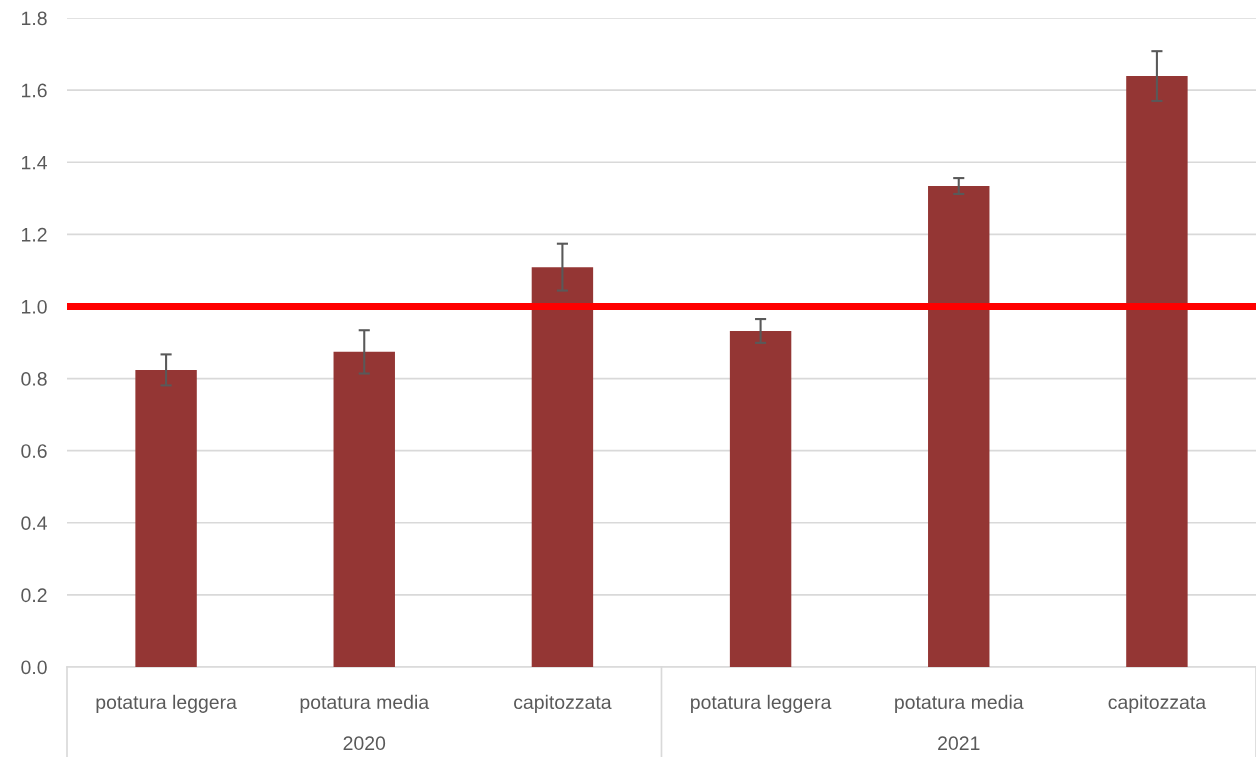 This screenshot has height=757, width=1256. What do you see at coordinates (34, 306) in the screenshot?
I see `y-tick-label: 1.0` at bounding box center [34, 306].